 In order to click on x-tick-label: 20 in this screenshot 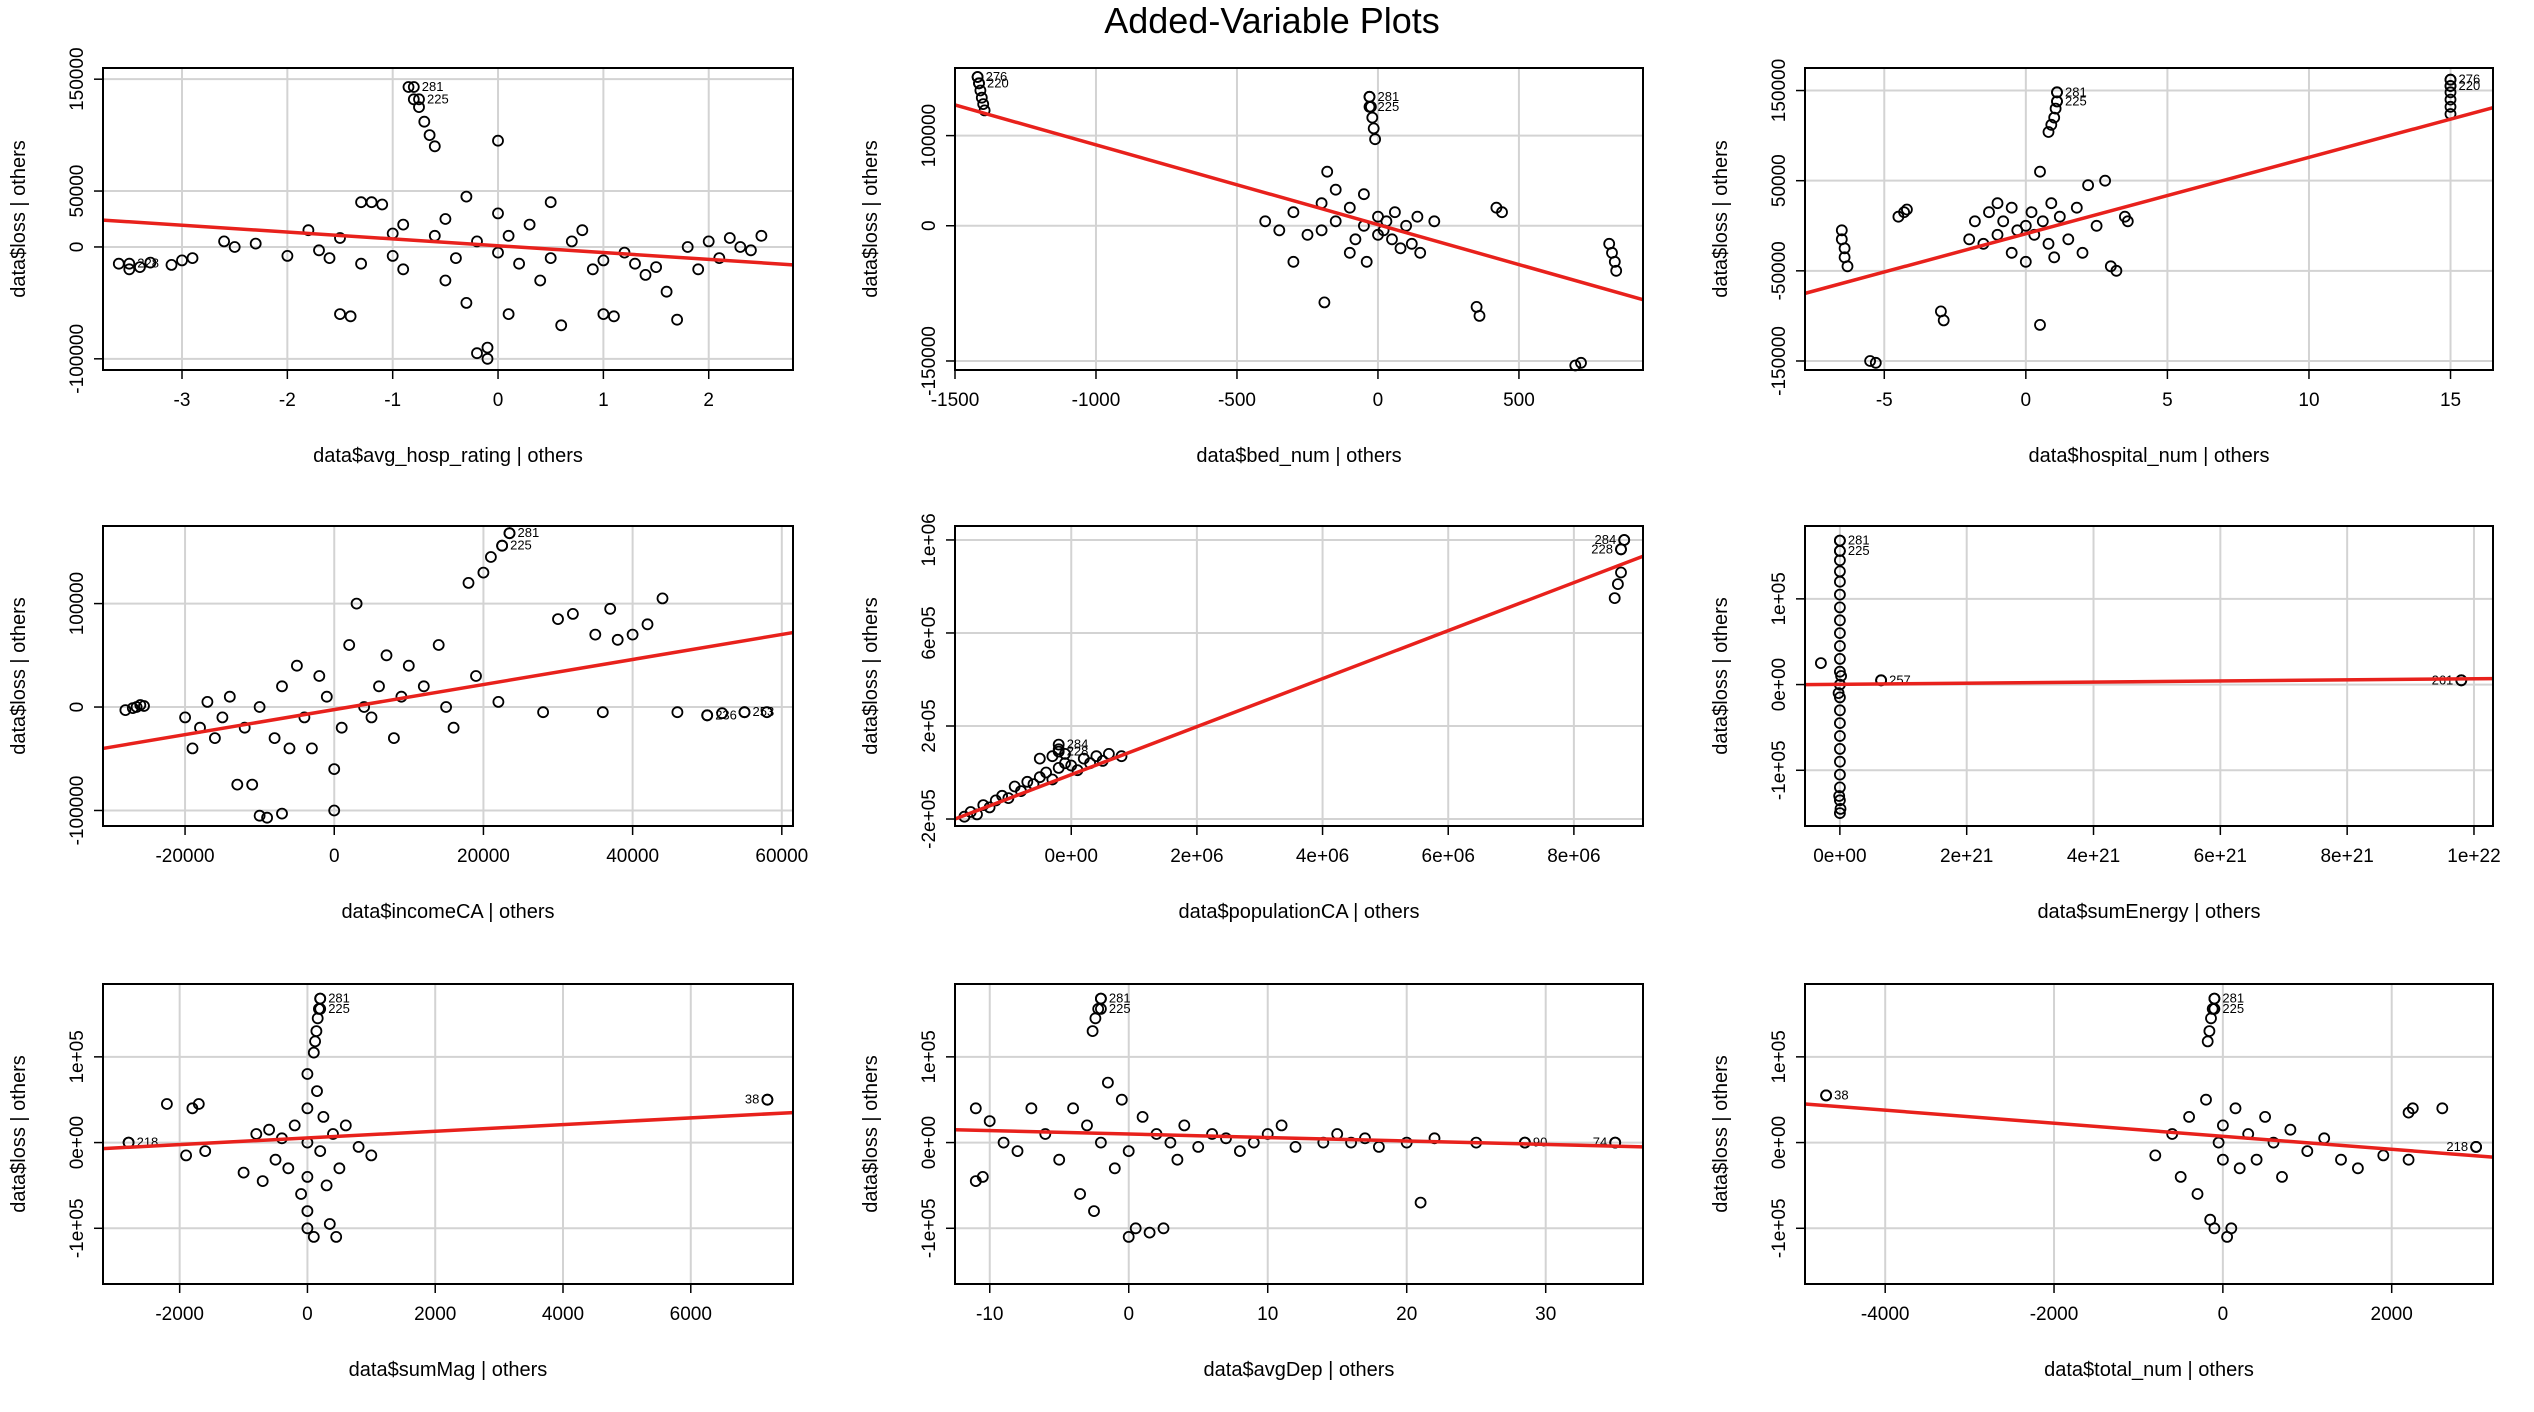, I will do `click(1406, 1314)`.